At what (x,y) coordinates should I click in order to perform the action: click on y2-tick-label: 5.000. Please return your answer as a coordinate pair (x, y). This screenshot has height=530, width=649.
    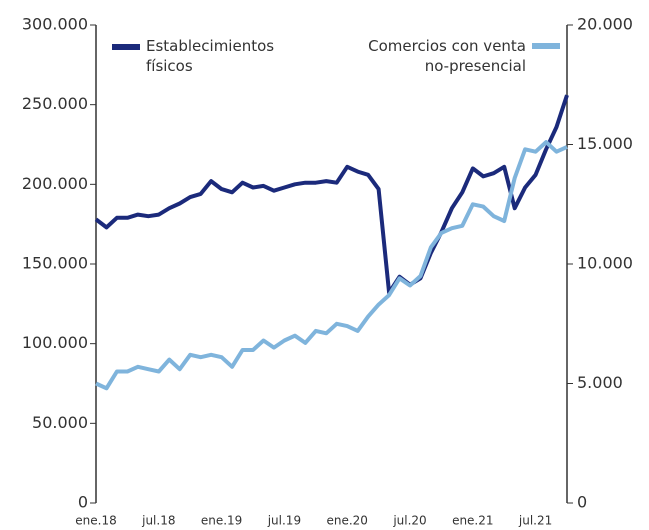
    Looking at the image, I should click on (600, 382).